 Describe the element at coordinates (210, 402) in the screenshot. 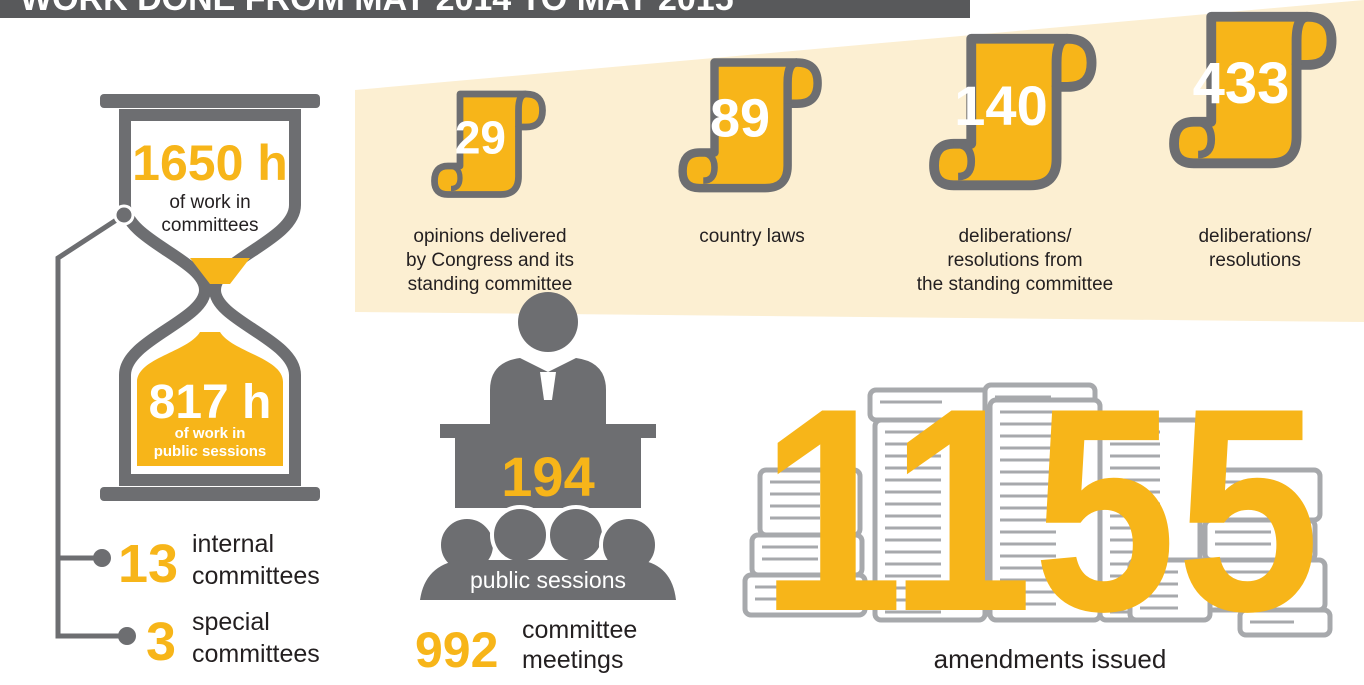

I see `hours-value: 817 h` at that location.